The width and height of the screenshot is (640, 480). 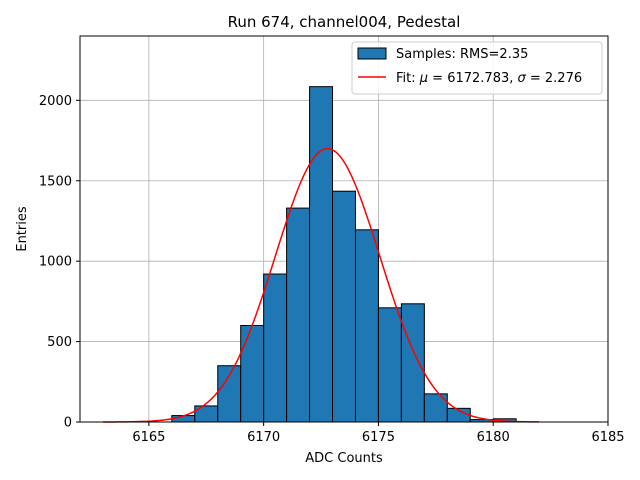 What do you see at coordinates (68, 423) in the screenshot?
I see `y-tick-label-0: 0` at bounding box center [68, 423].